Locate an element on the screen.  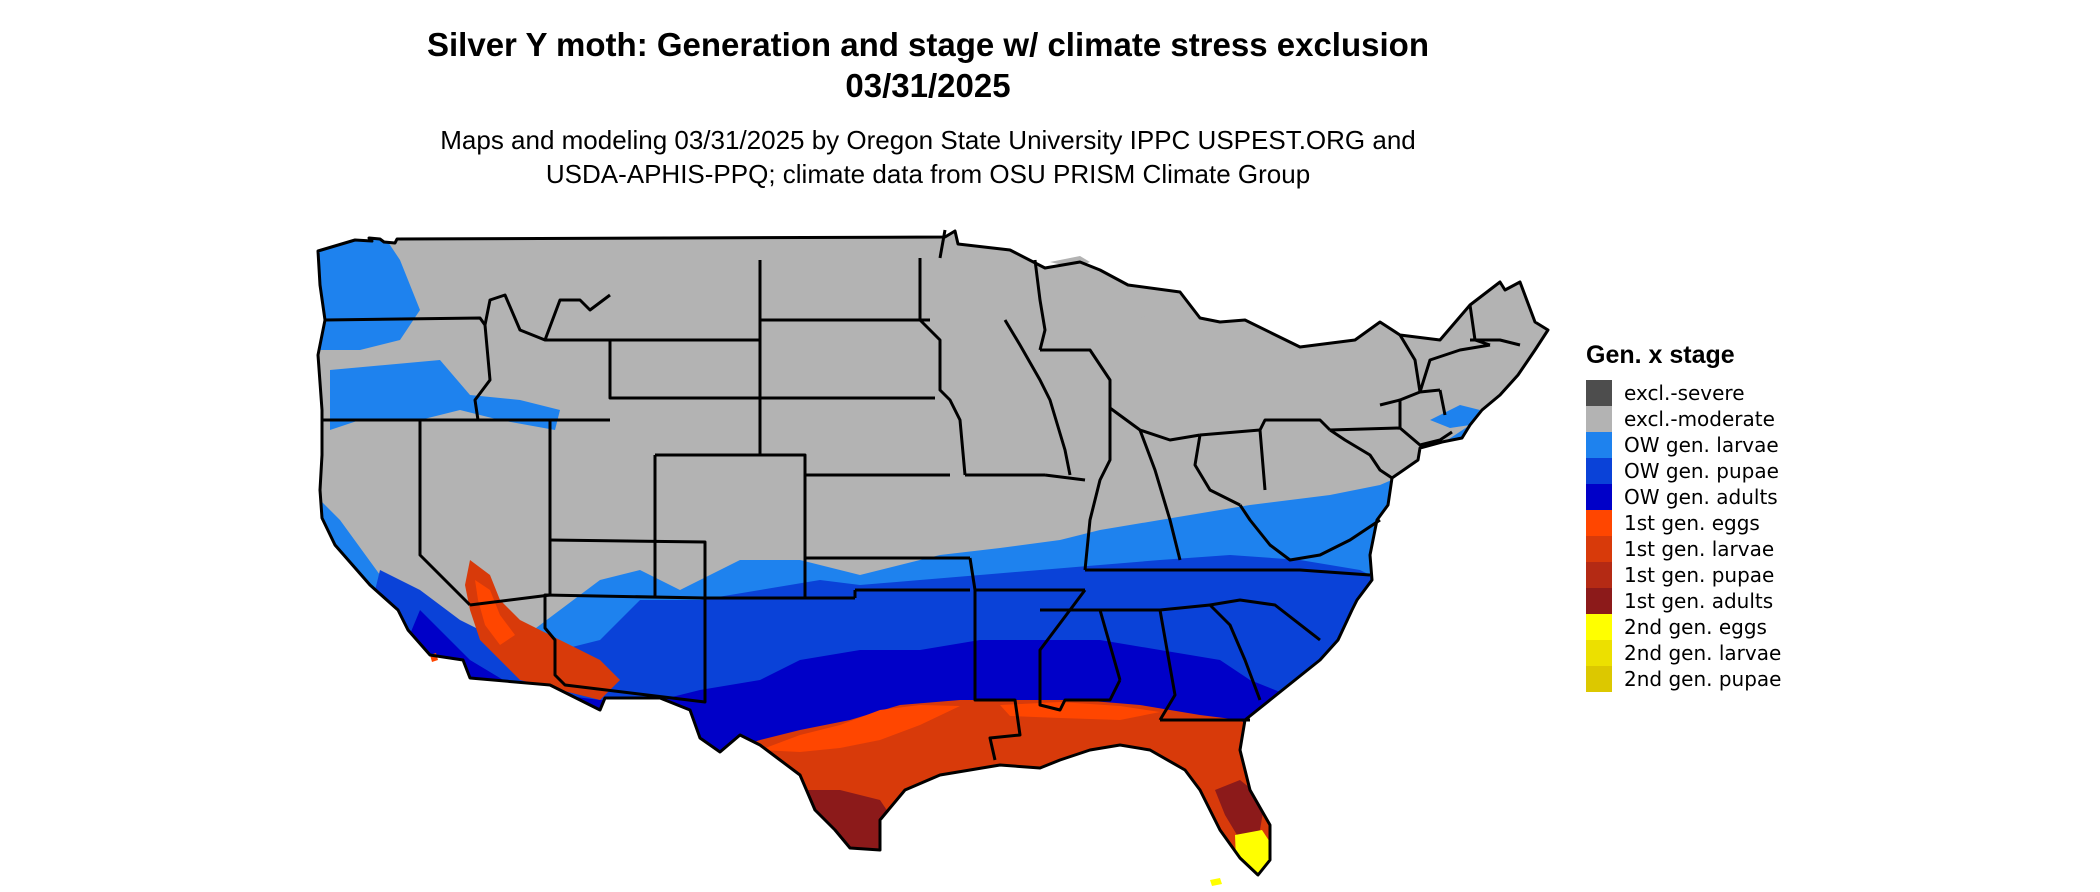
legend-label: 1st gen. eggs is located at coordinates (1692, 523).